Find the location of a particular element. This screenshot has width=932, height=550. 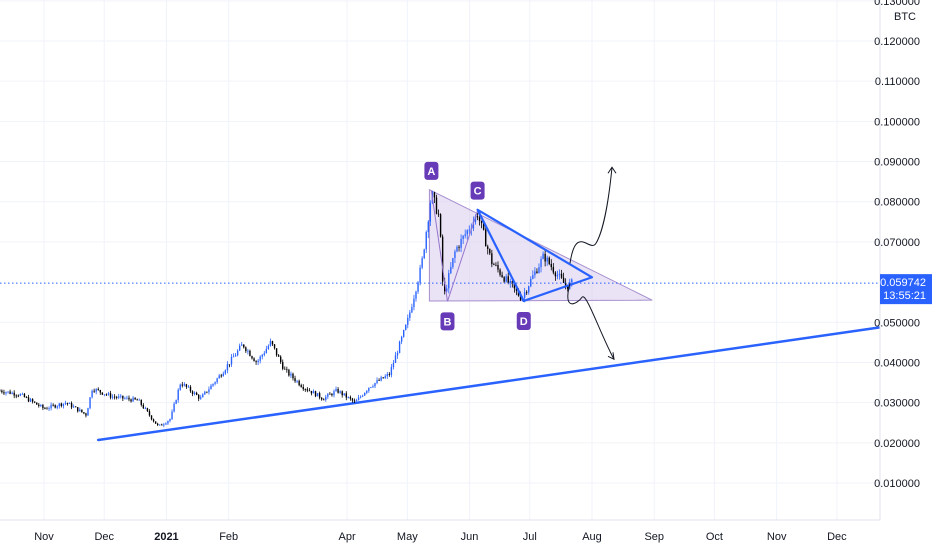

pattern-triangle is located at coordinates (540, 245).